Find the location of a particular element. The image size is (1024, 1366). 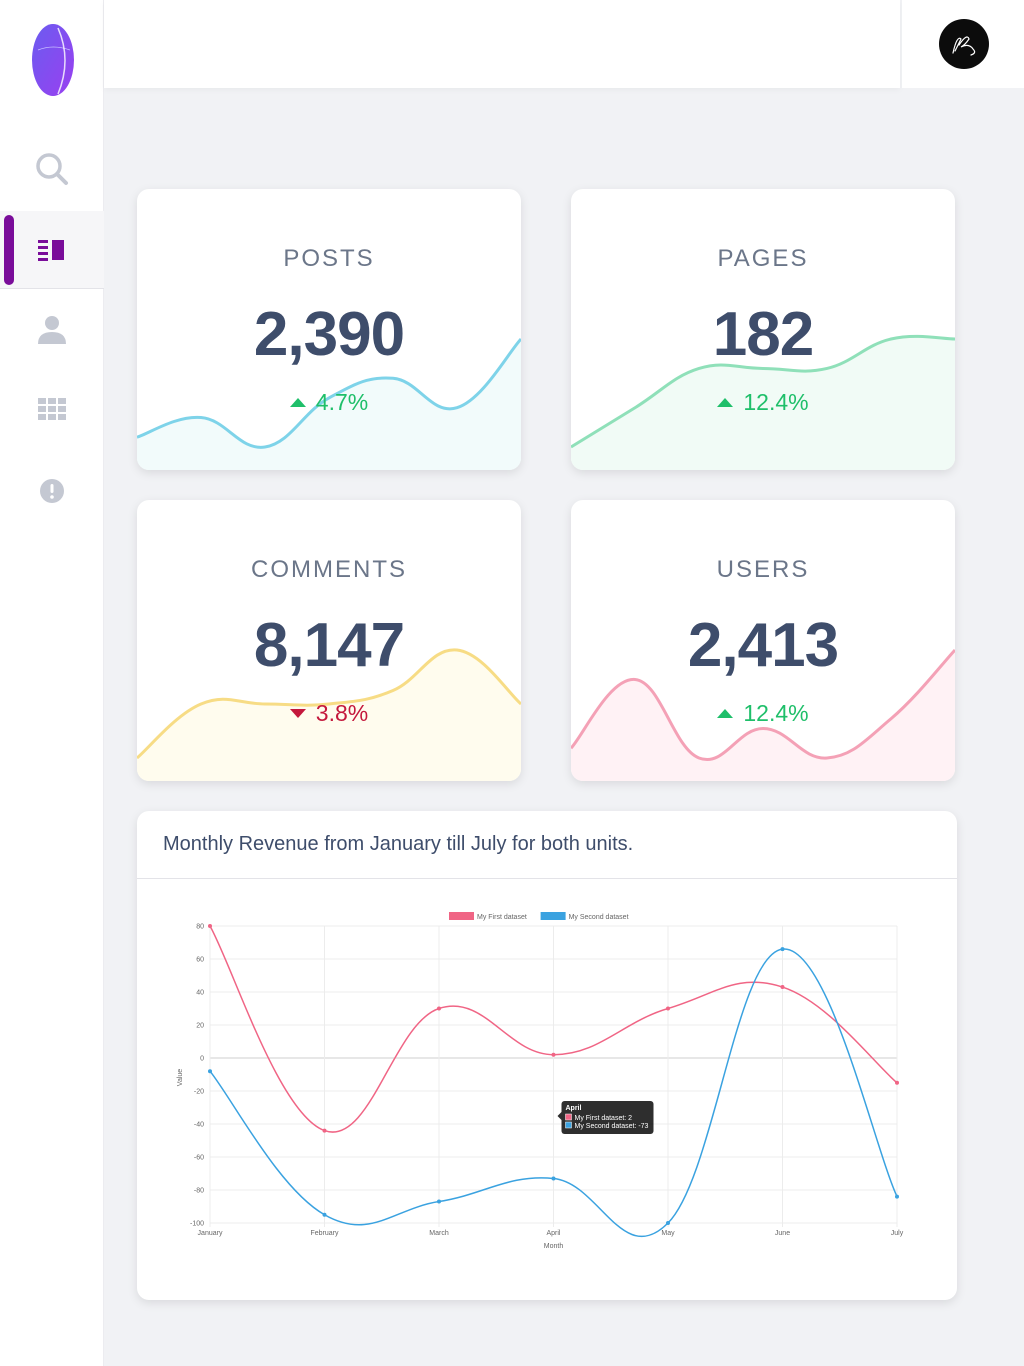

stat-label: COMMENTS is located at coordinates (329, 569).